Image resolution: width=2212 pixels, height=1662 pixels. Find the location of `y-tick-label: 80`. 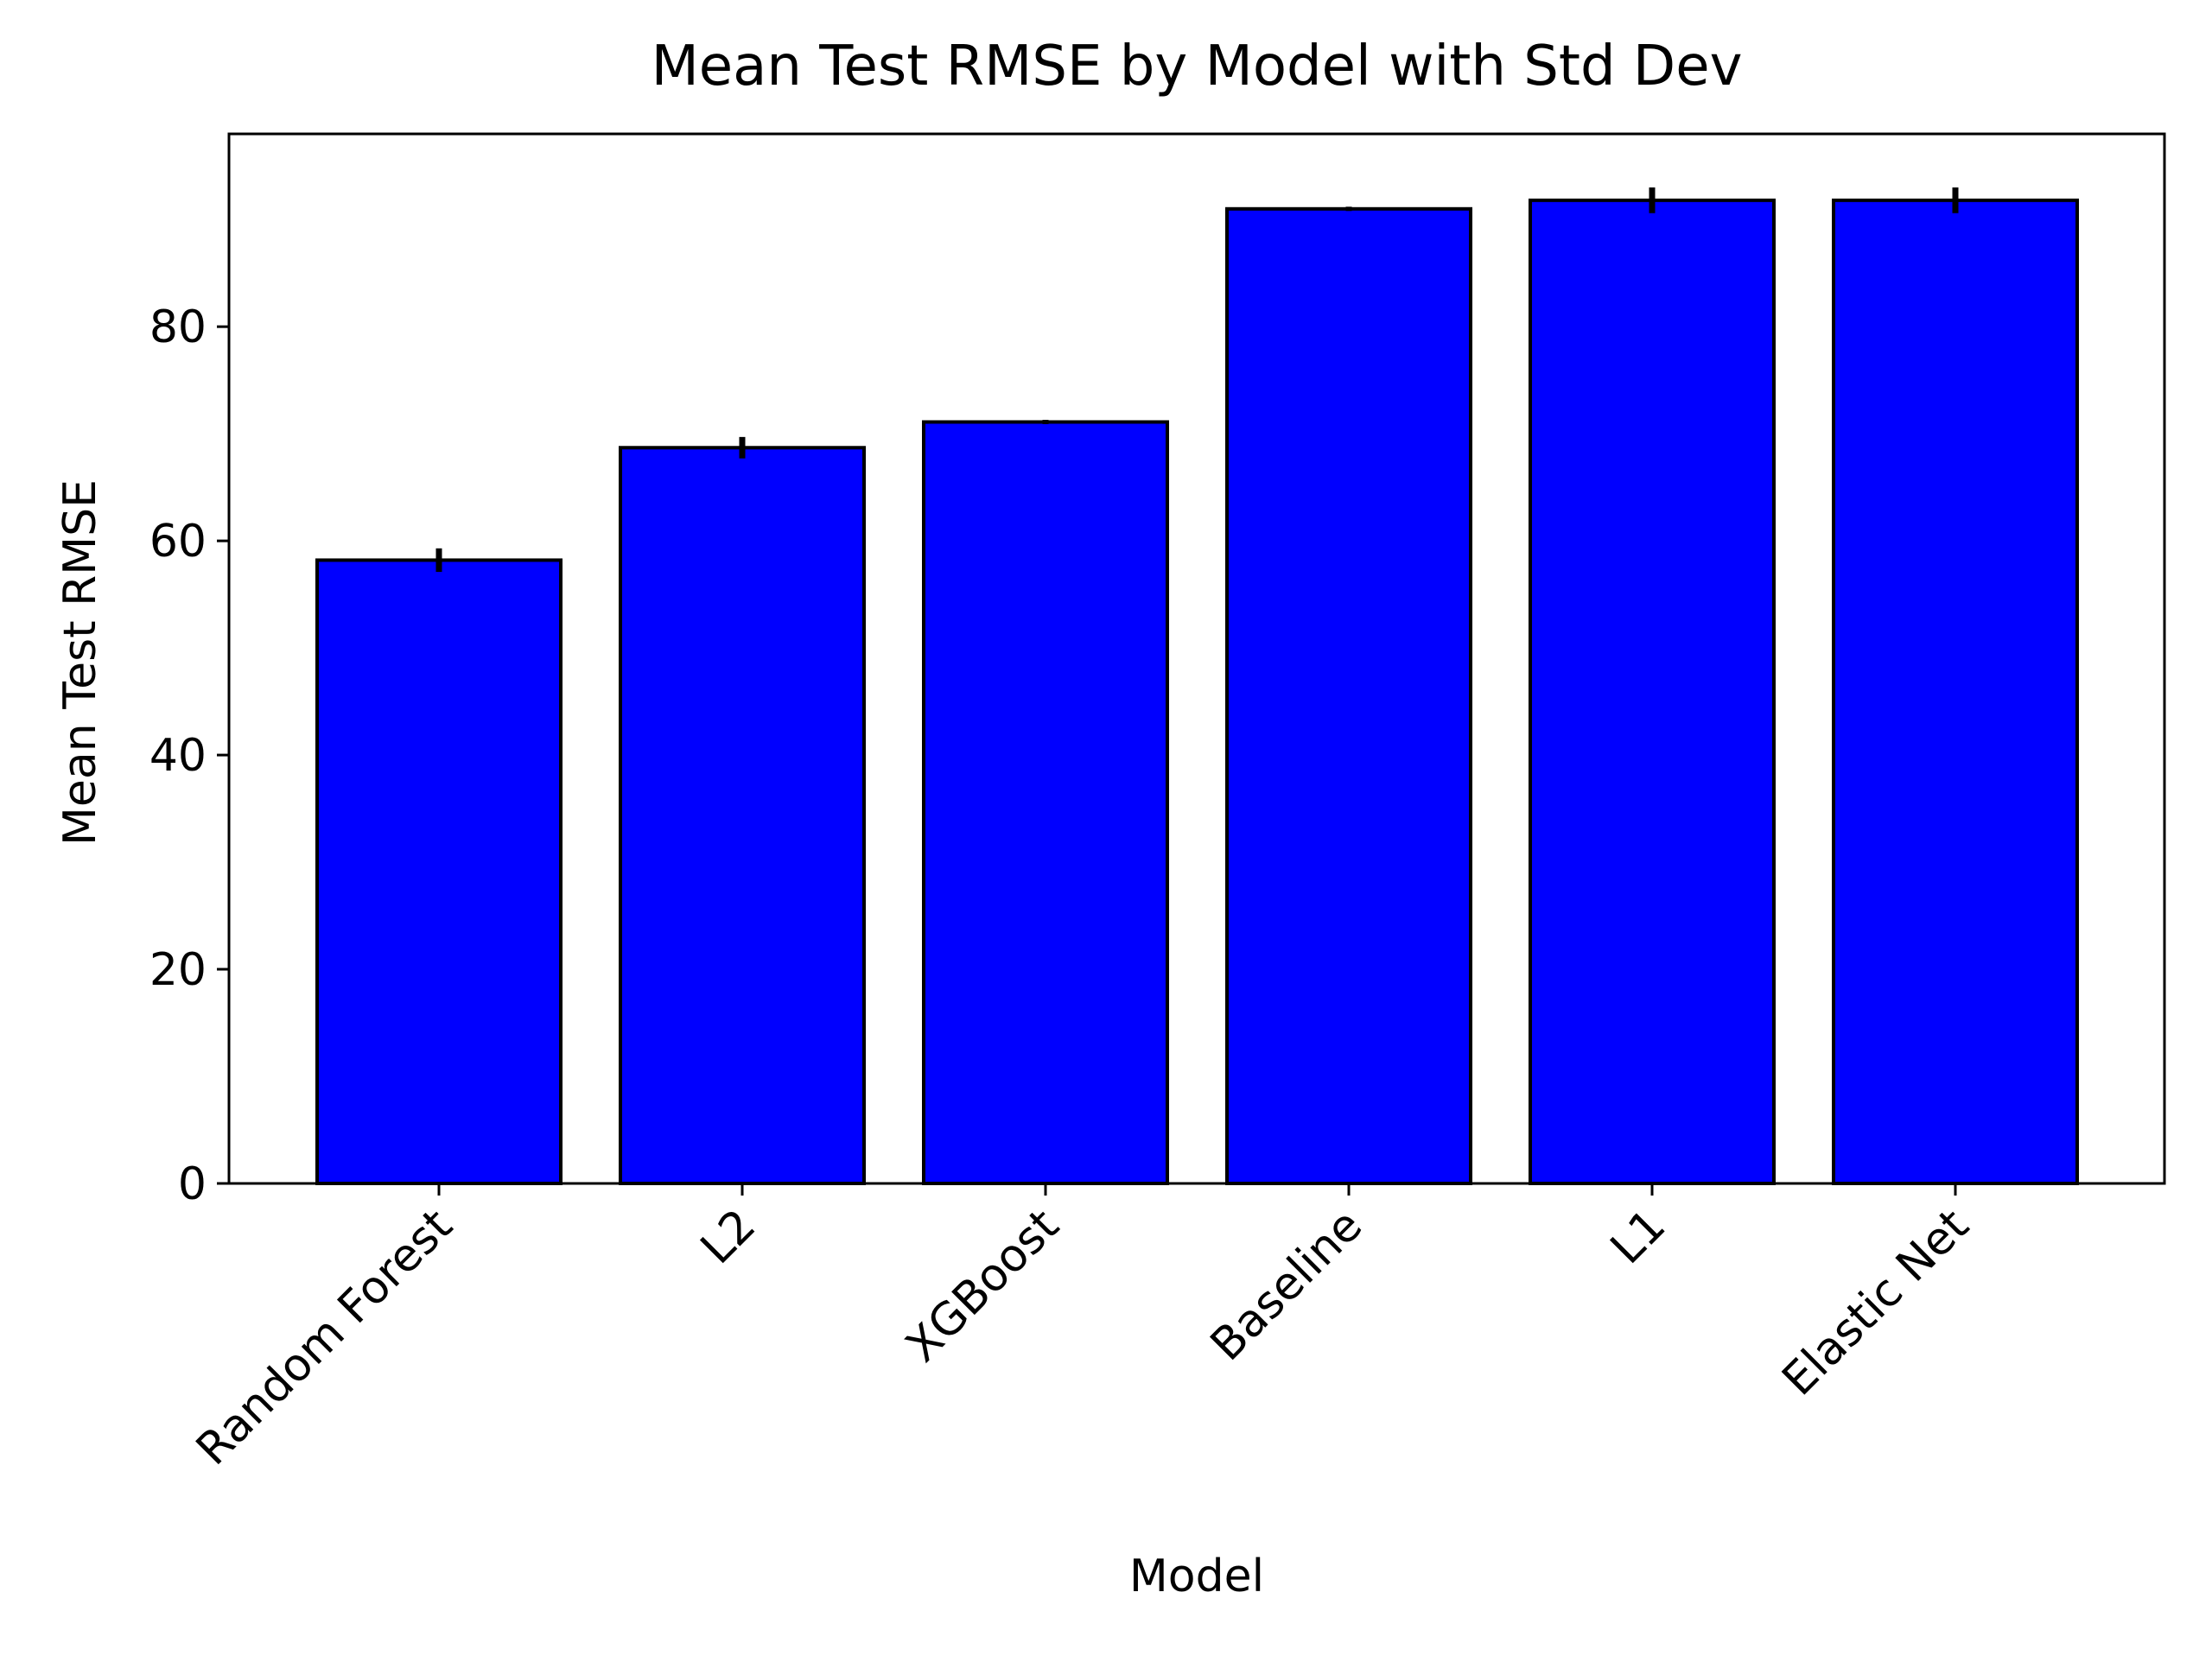

y-tick-label: 80 is located at coordinates (178, 327).